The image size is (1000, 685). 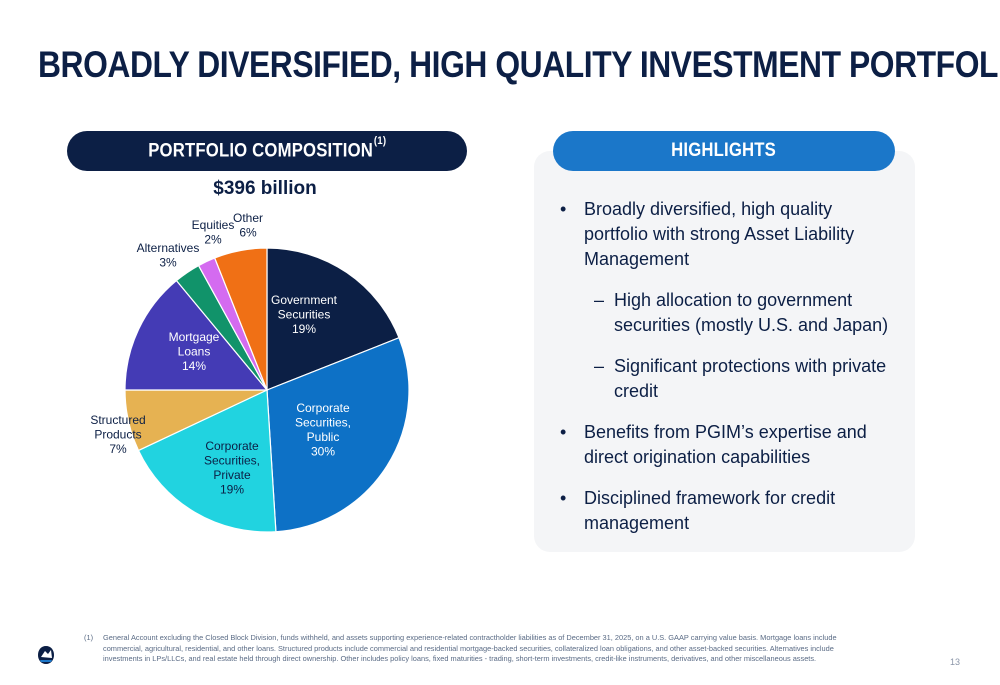 I want to click on slice-label: Structured Products 7%, so click(x=117, y=434).